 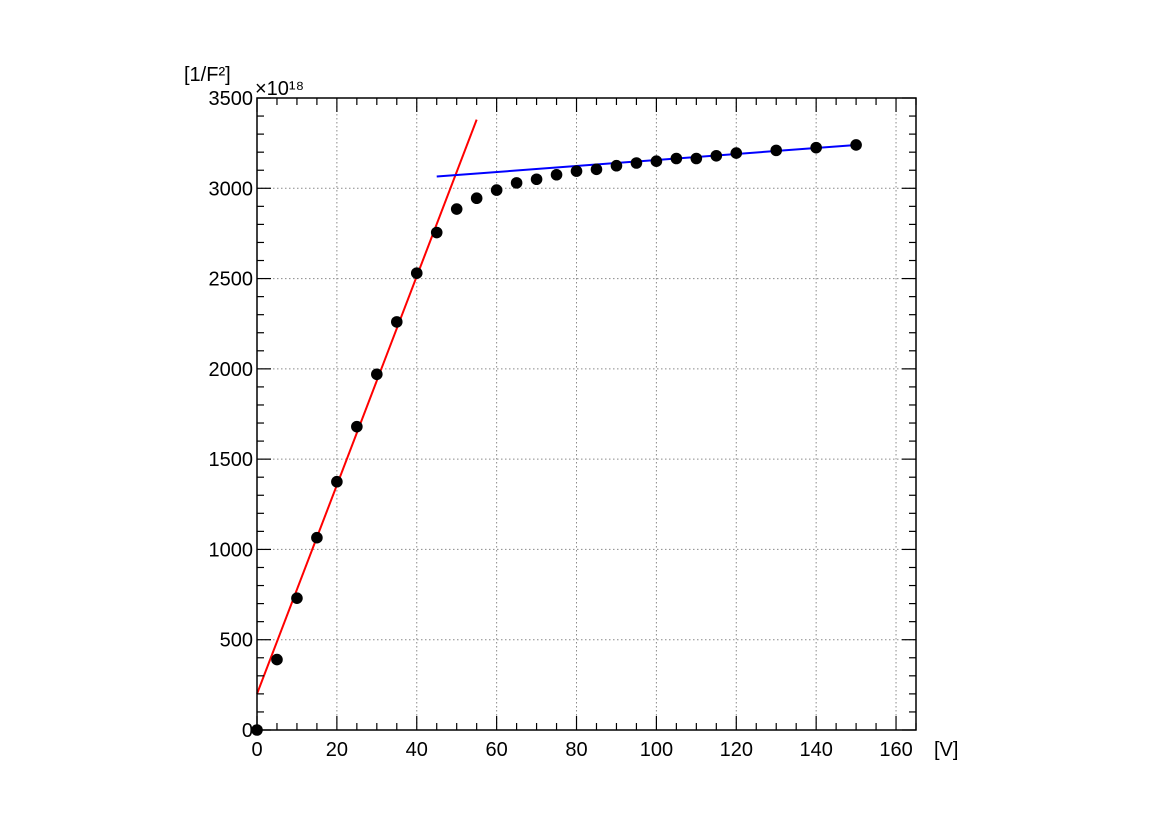 I want to click on x-tick-label: 140, so click(x=815, y=750).